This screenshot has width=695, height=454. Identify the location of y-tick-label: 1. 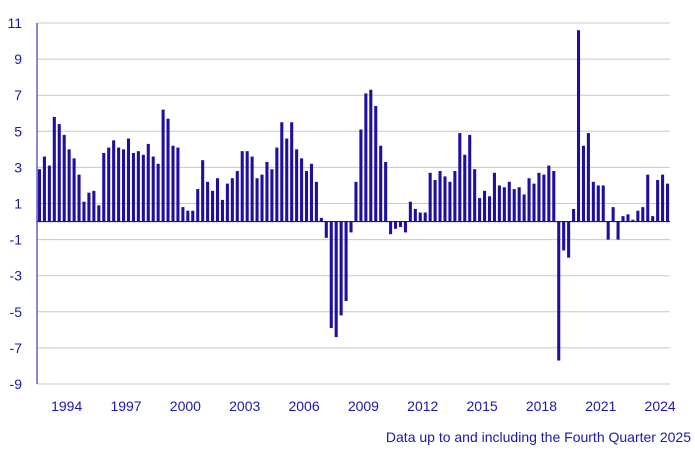
(18, 204).